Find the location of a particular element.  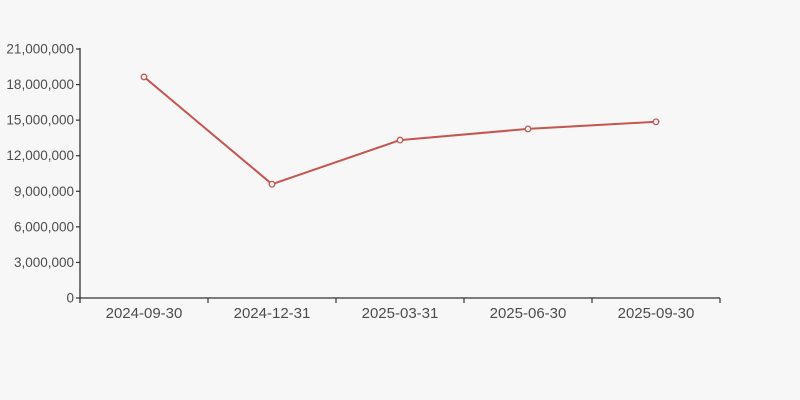

y-tick-label: 21,000,000 is located at coordinates (40, 49).